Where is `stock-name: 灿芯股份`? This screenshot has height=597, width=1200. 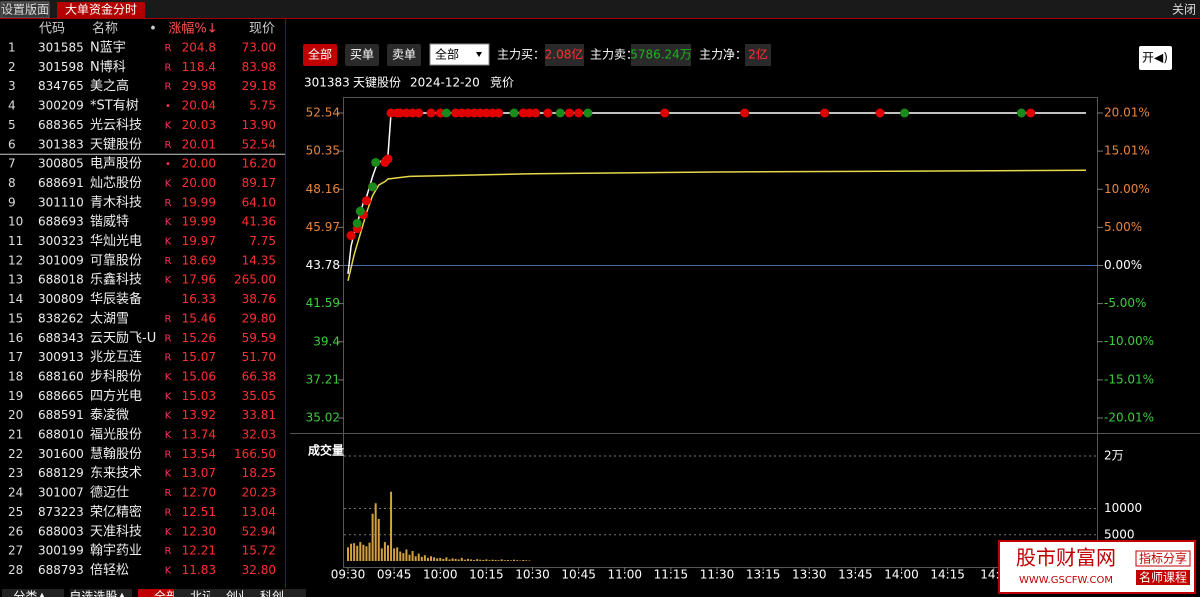
stock-name: 灿芯股份 is located at coordinates (116, 183).